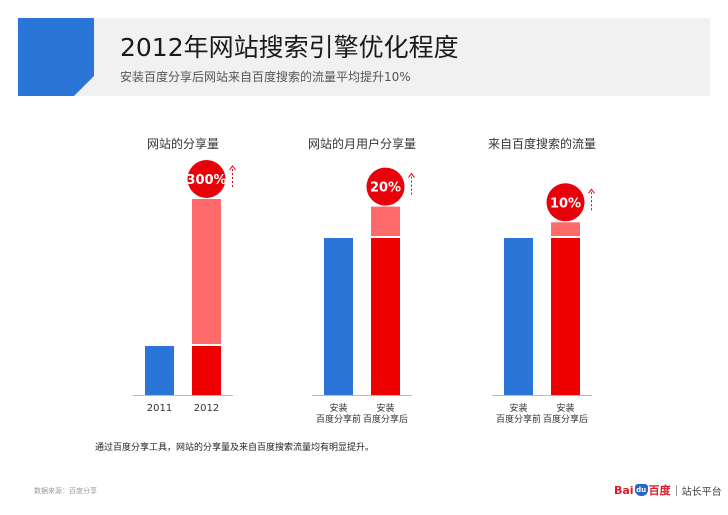 Image resolution: width=728 pixels, height=515 pixels. I want to click on logo-separator, so click(676, 490).